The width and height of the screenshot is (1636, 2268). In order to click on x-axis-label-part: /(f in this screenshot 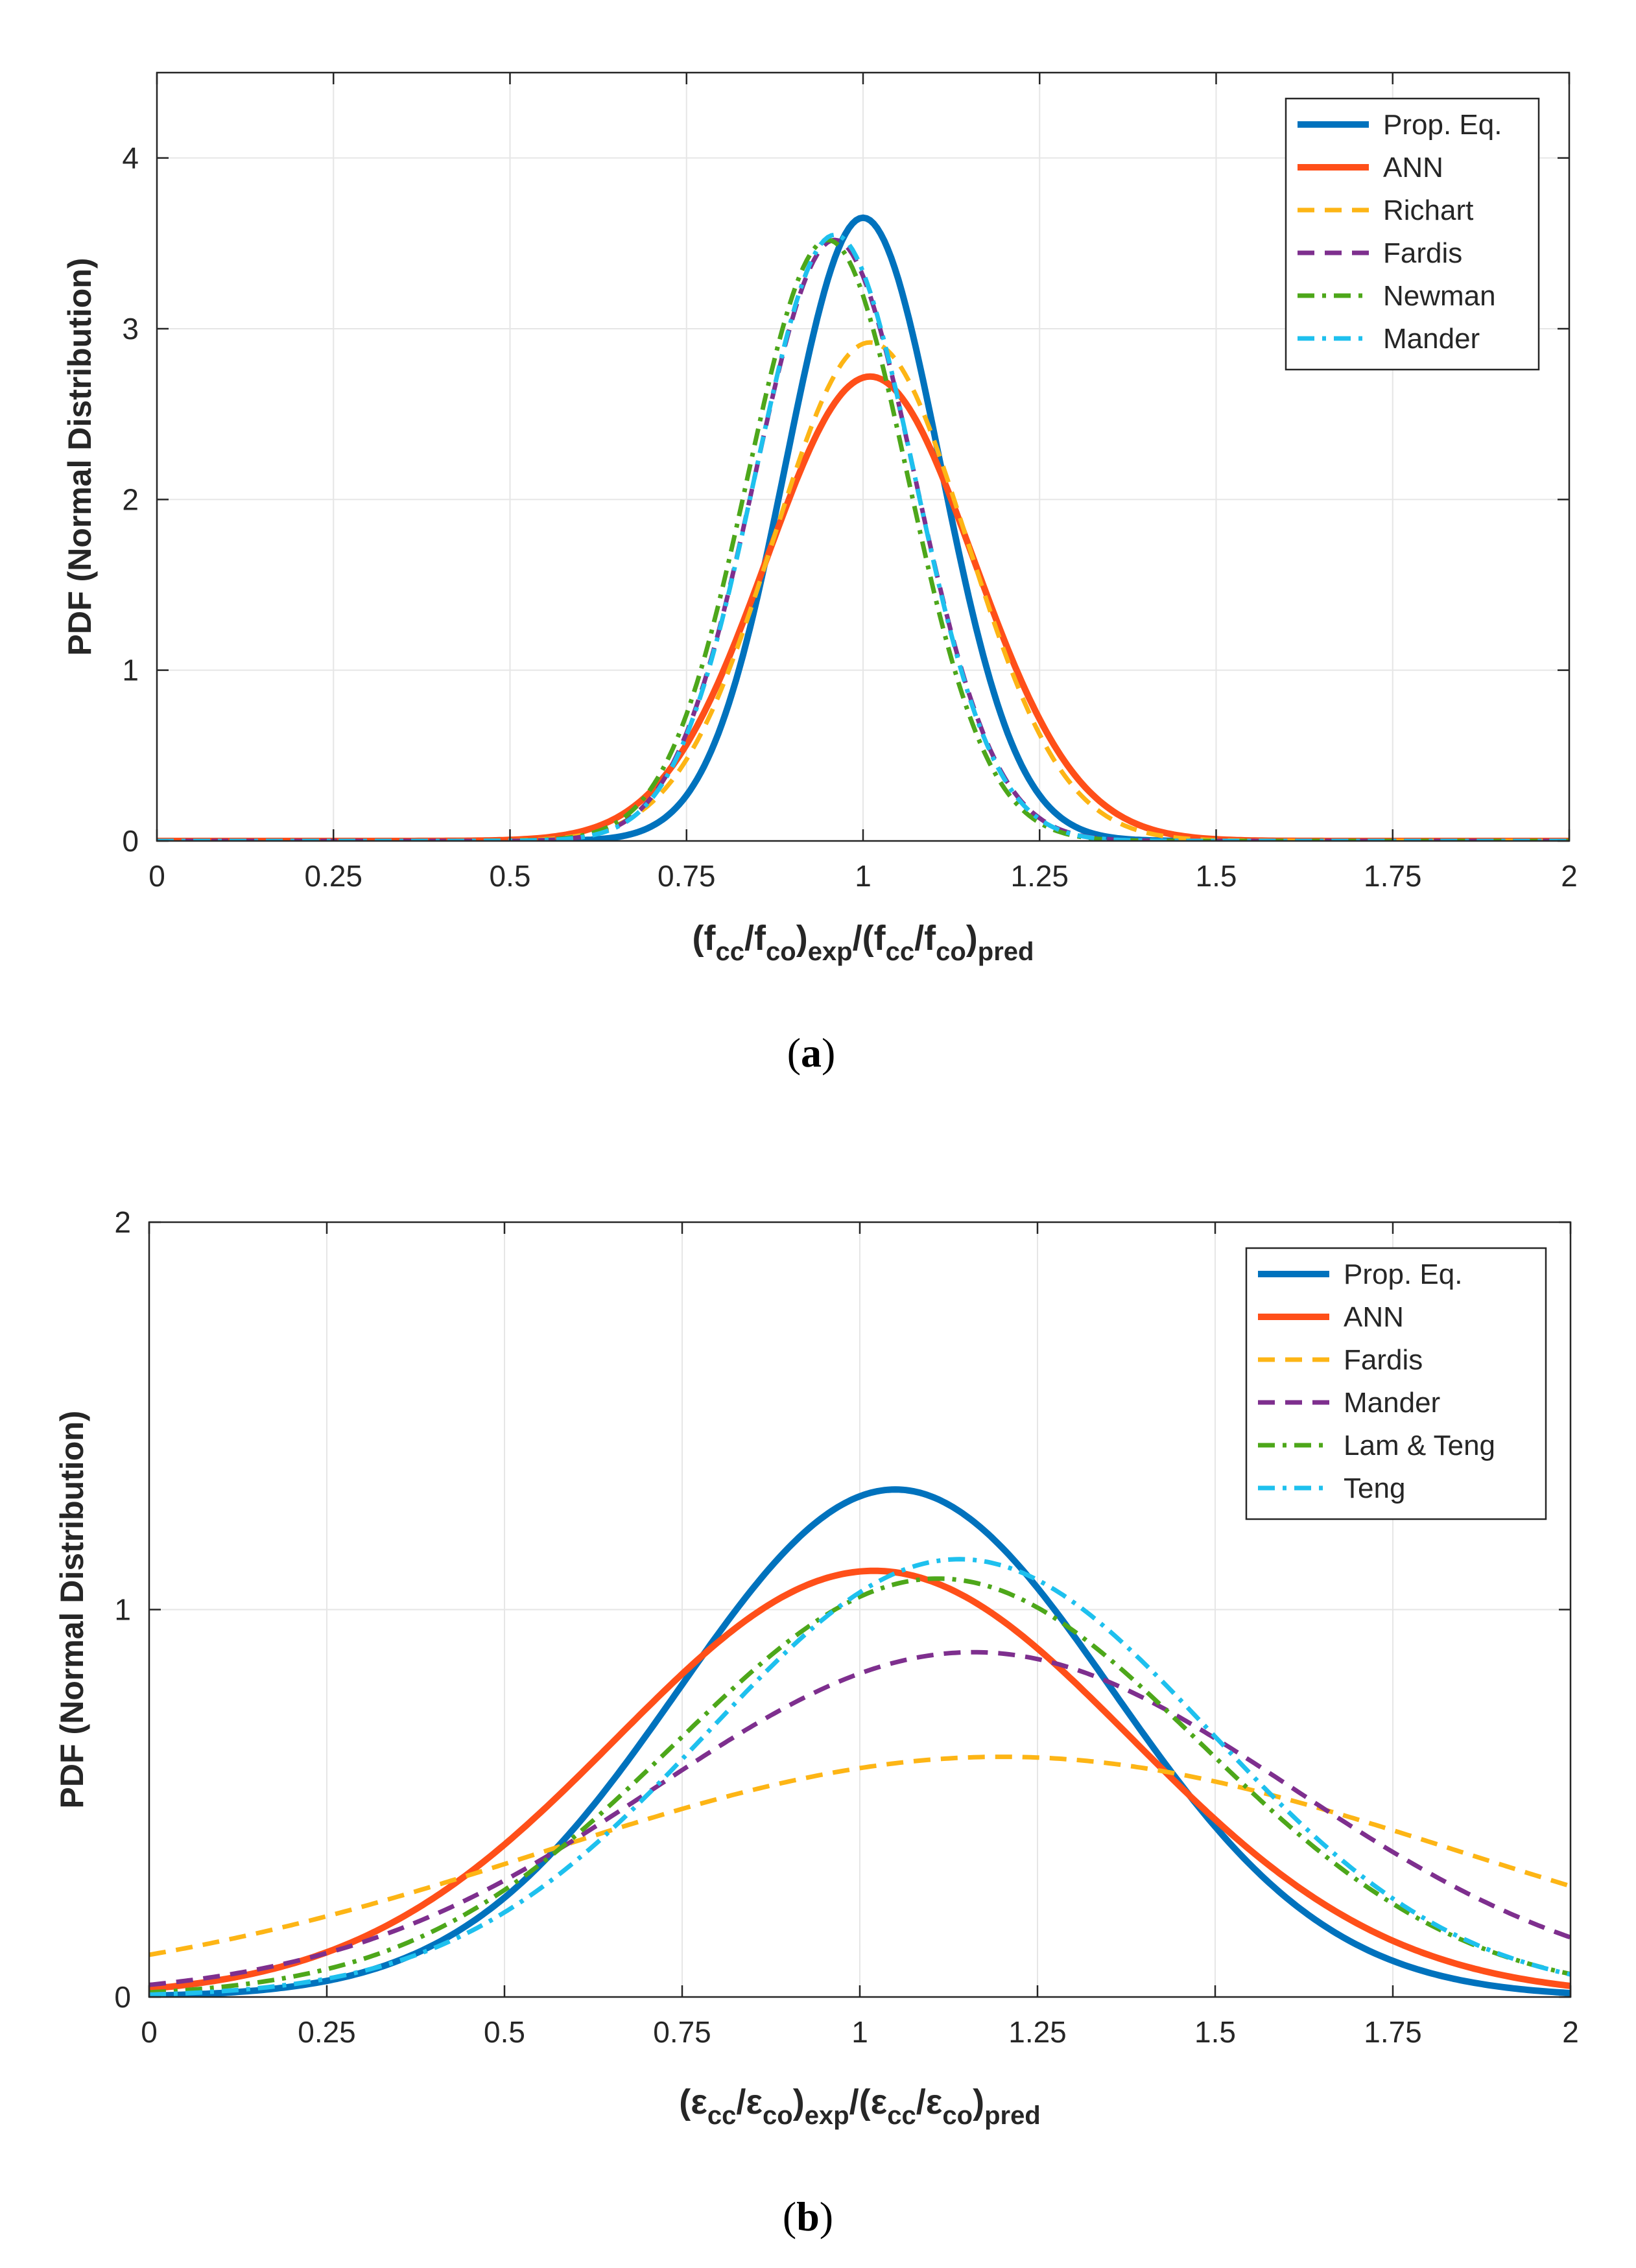, I will do `click(870, 938)`.